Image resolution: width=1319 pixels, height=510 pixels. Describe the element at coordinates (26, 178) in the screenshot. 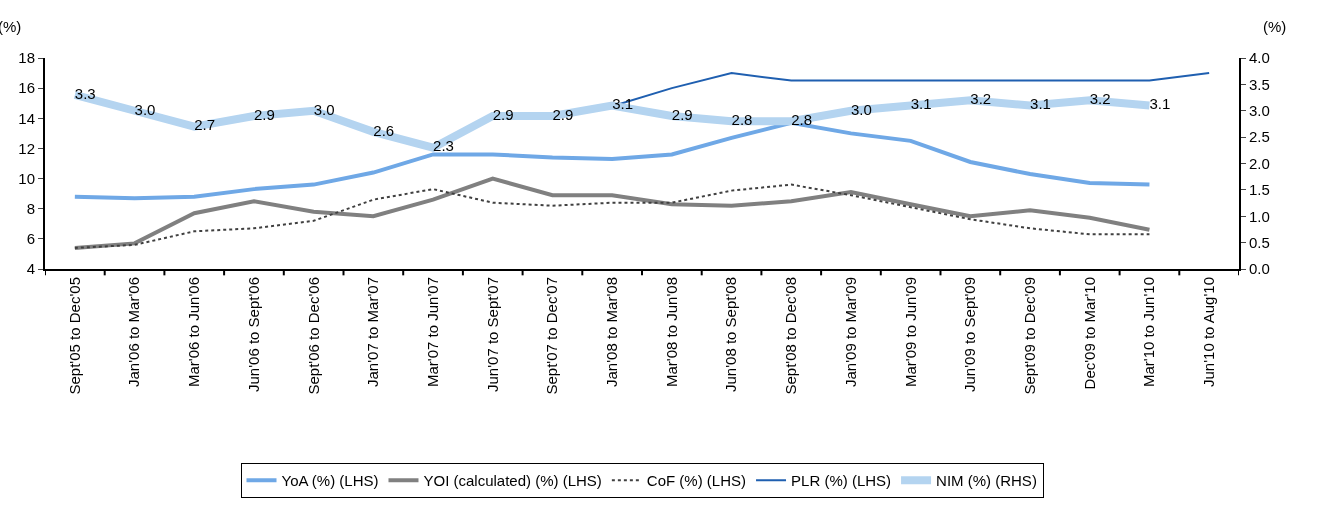

I see `y-tick-label: 10` at that location.